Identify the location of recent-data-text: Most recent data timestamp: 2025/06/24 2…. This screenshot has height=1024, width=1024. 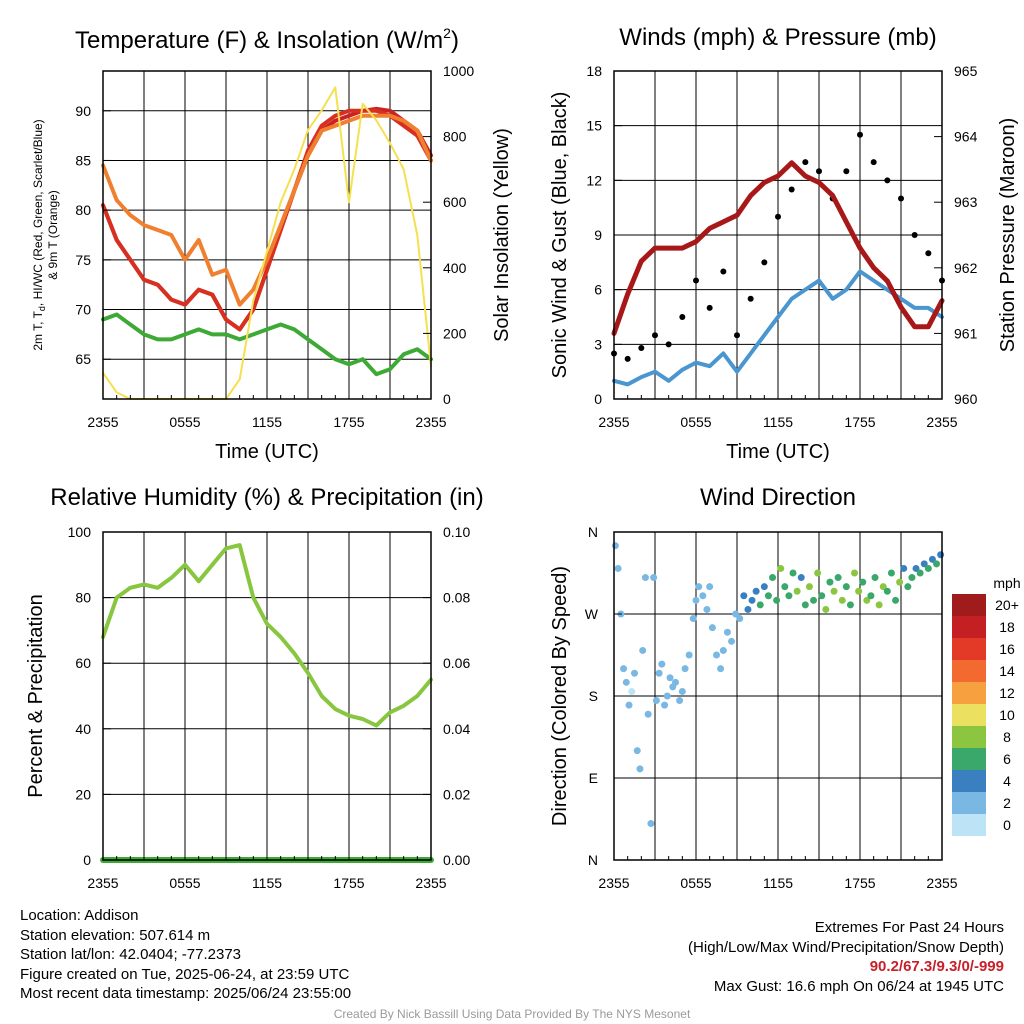
(186, 993).